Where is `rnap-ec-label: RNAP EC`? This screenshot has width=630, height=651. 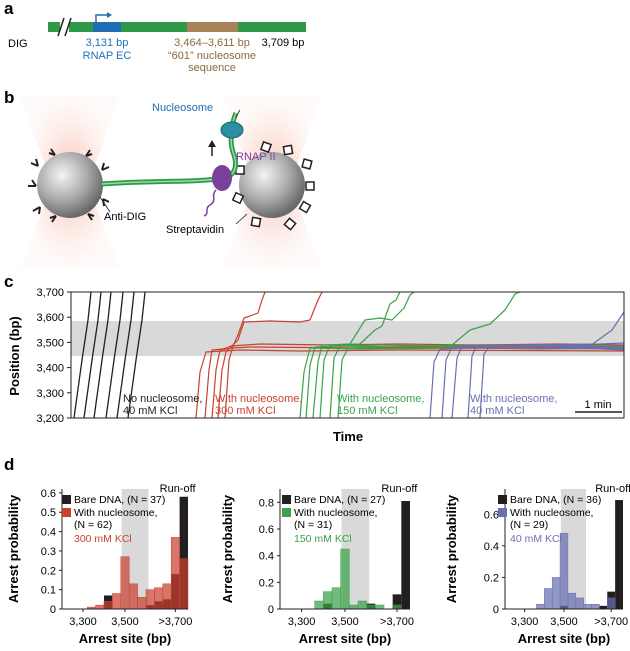 rnap-ec-label: RNAP EC is located at coordinates (107, 56).